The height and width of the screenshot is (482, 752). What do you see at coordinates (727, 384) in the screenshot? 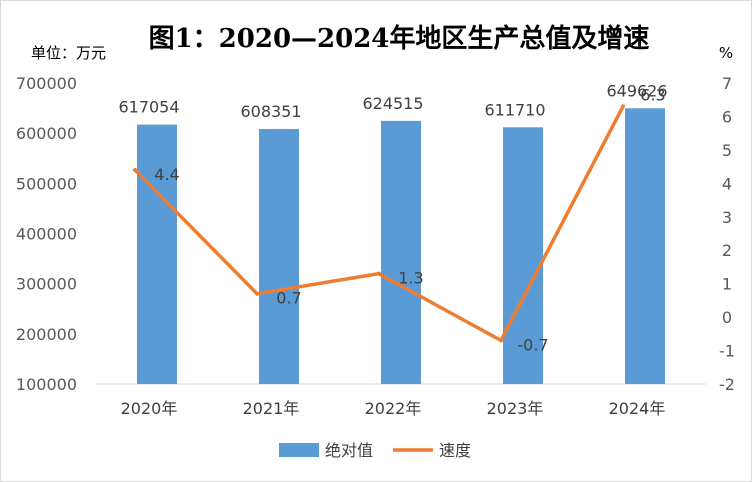
I see `right-tick-label: -2` at bounding box center [727, 384].